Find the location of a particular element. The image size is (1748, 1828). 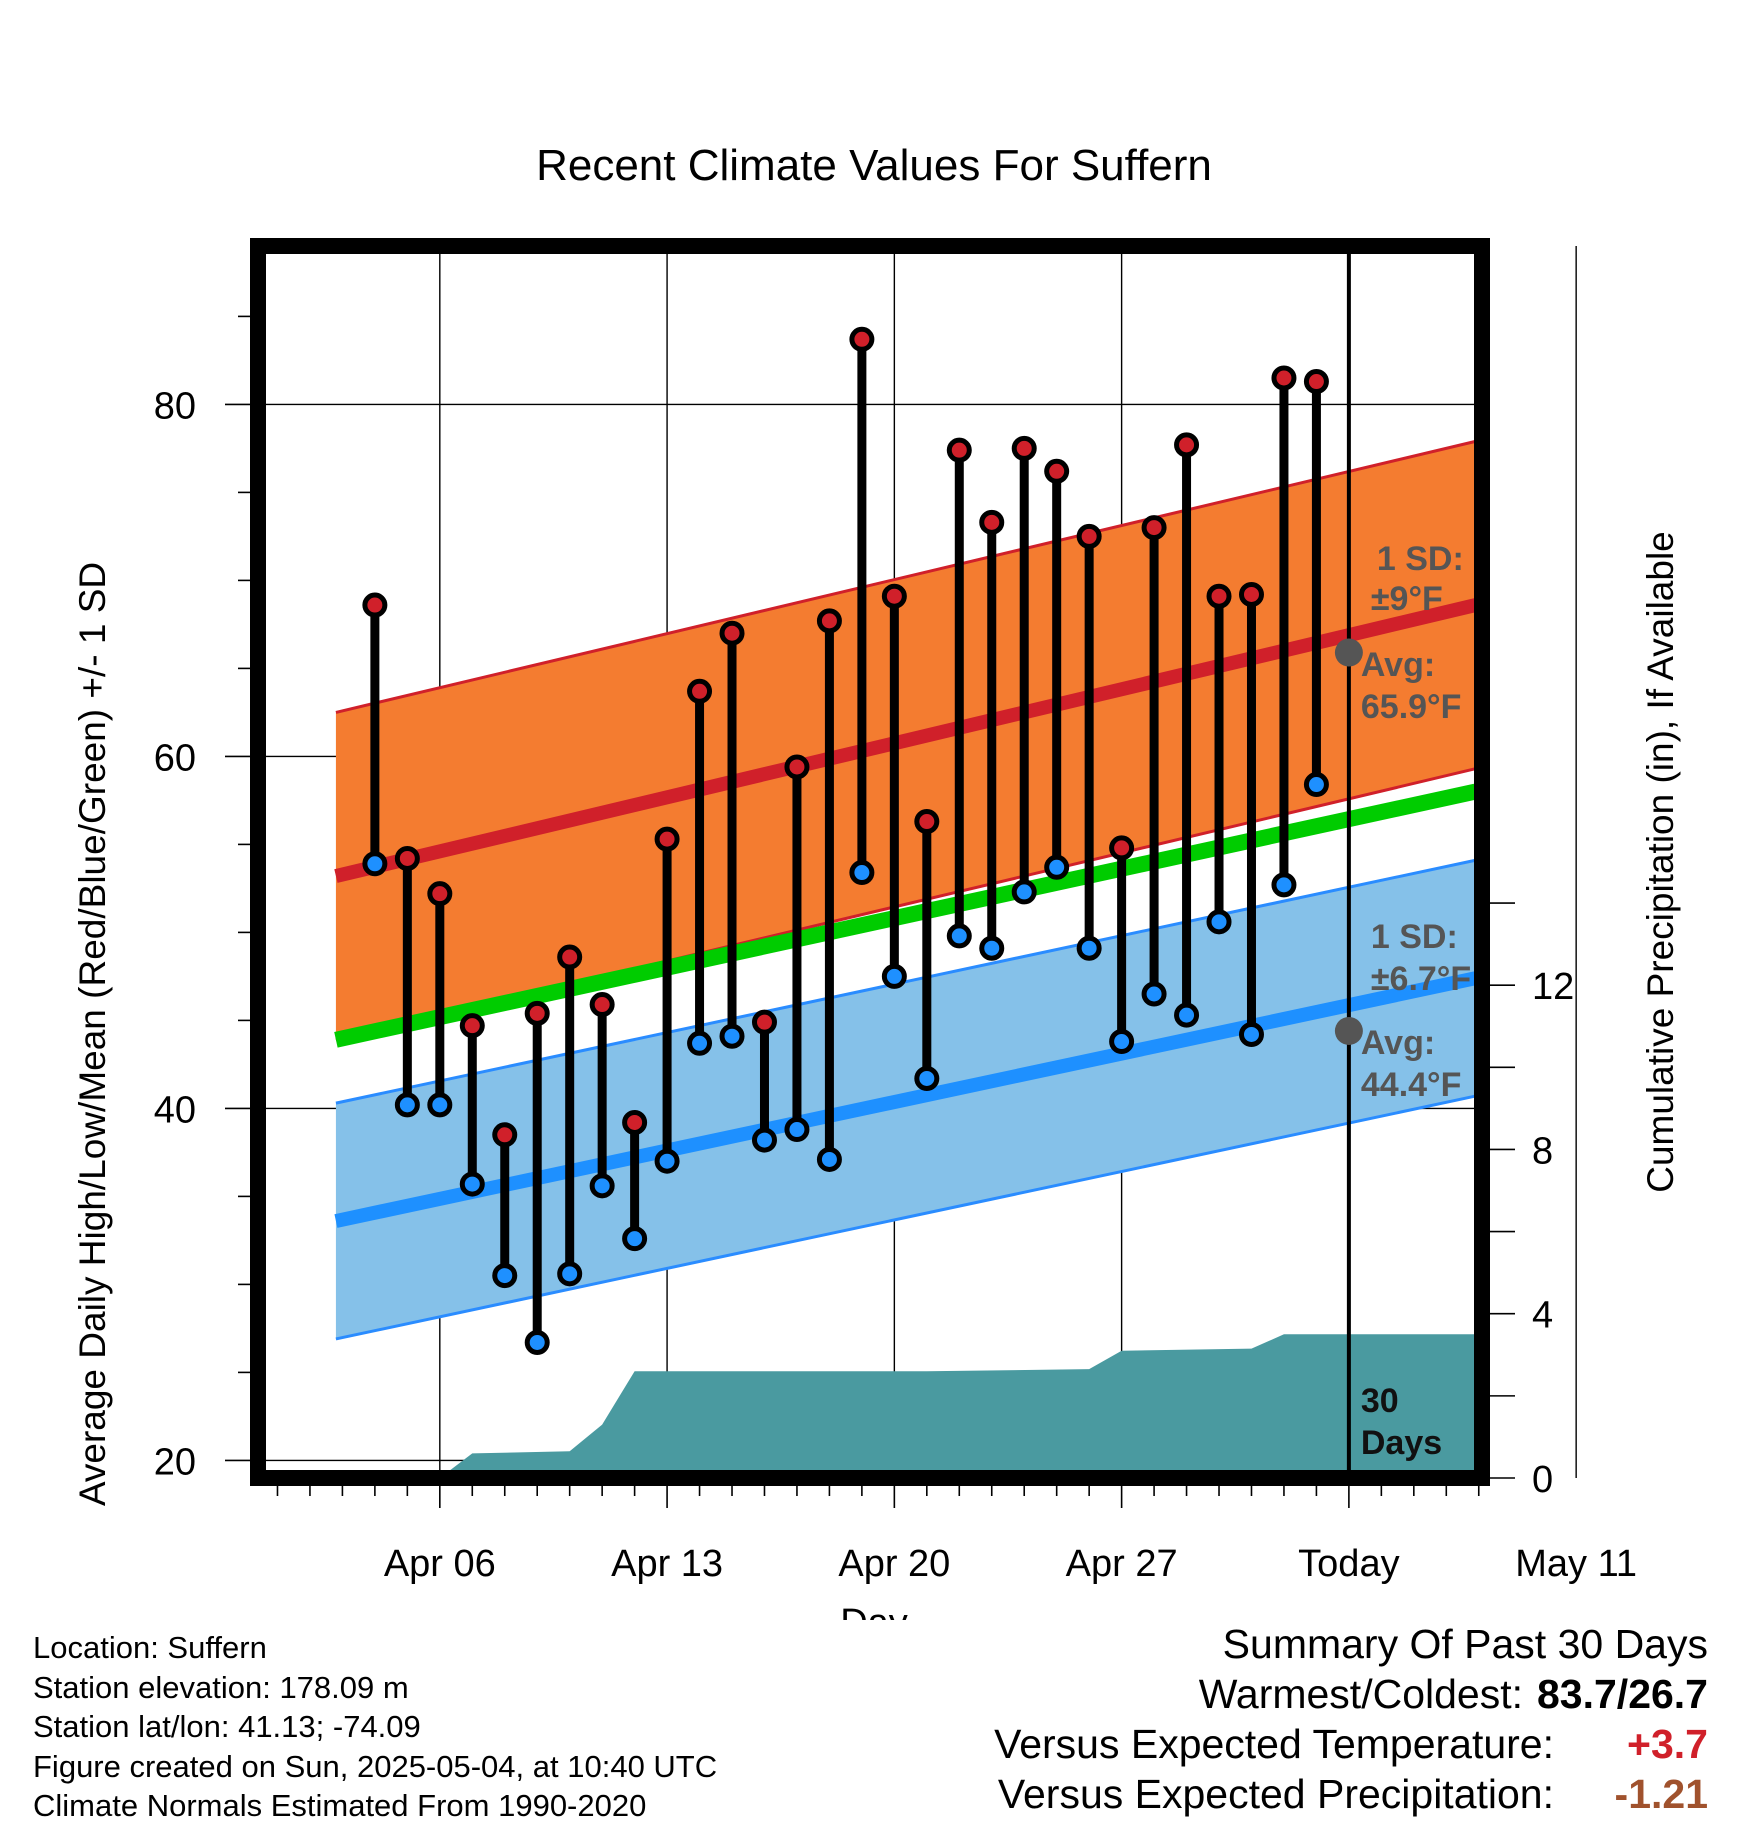

temp-anomaly-row: Versus Expected Temperature: +3.7 is located at coordinates (1351, 1744).